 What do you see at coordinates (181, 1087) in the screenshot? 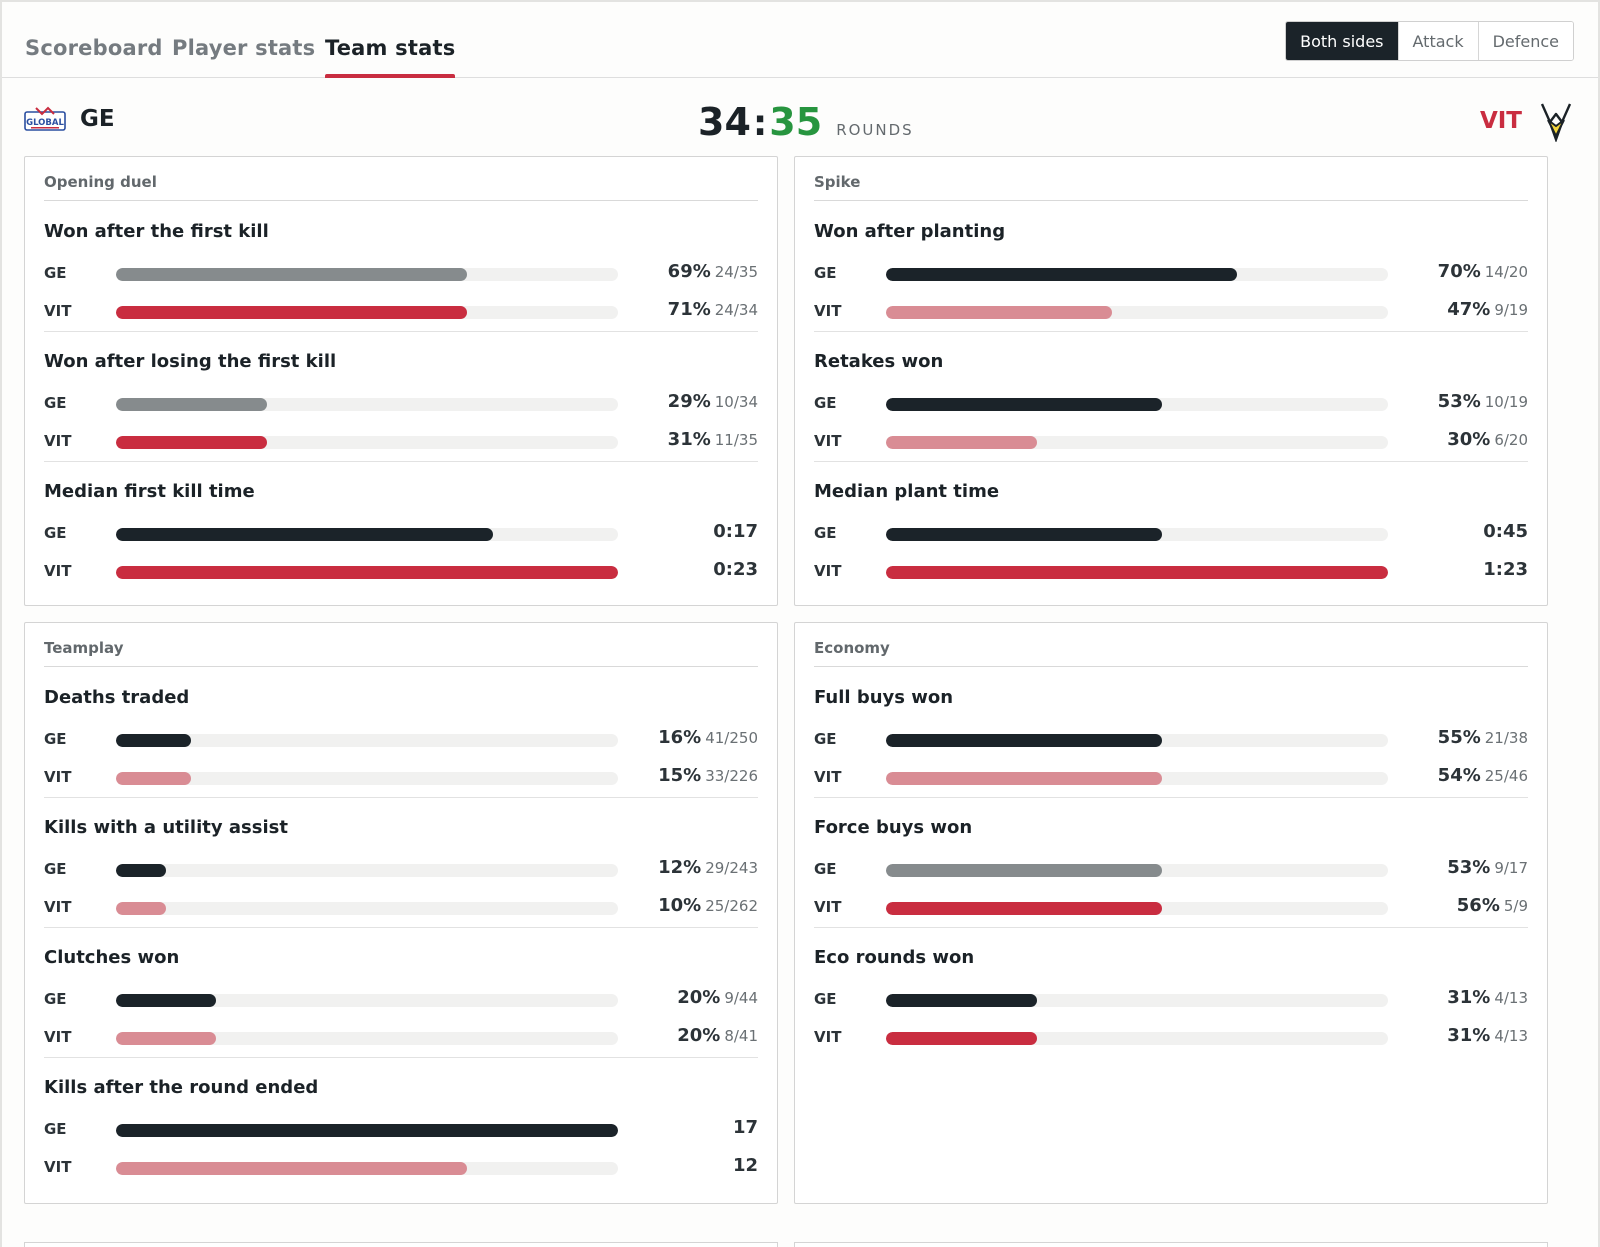
I see `stat-title: Kills after the round ended` at bounding box center [181, 1087].